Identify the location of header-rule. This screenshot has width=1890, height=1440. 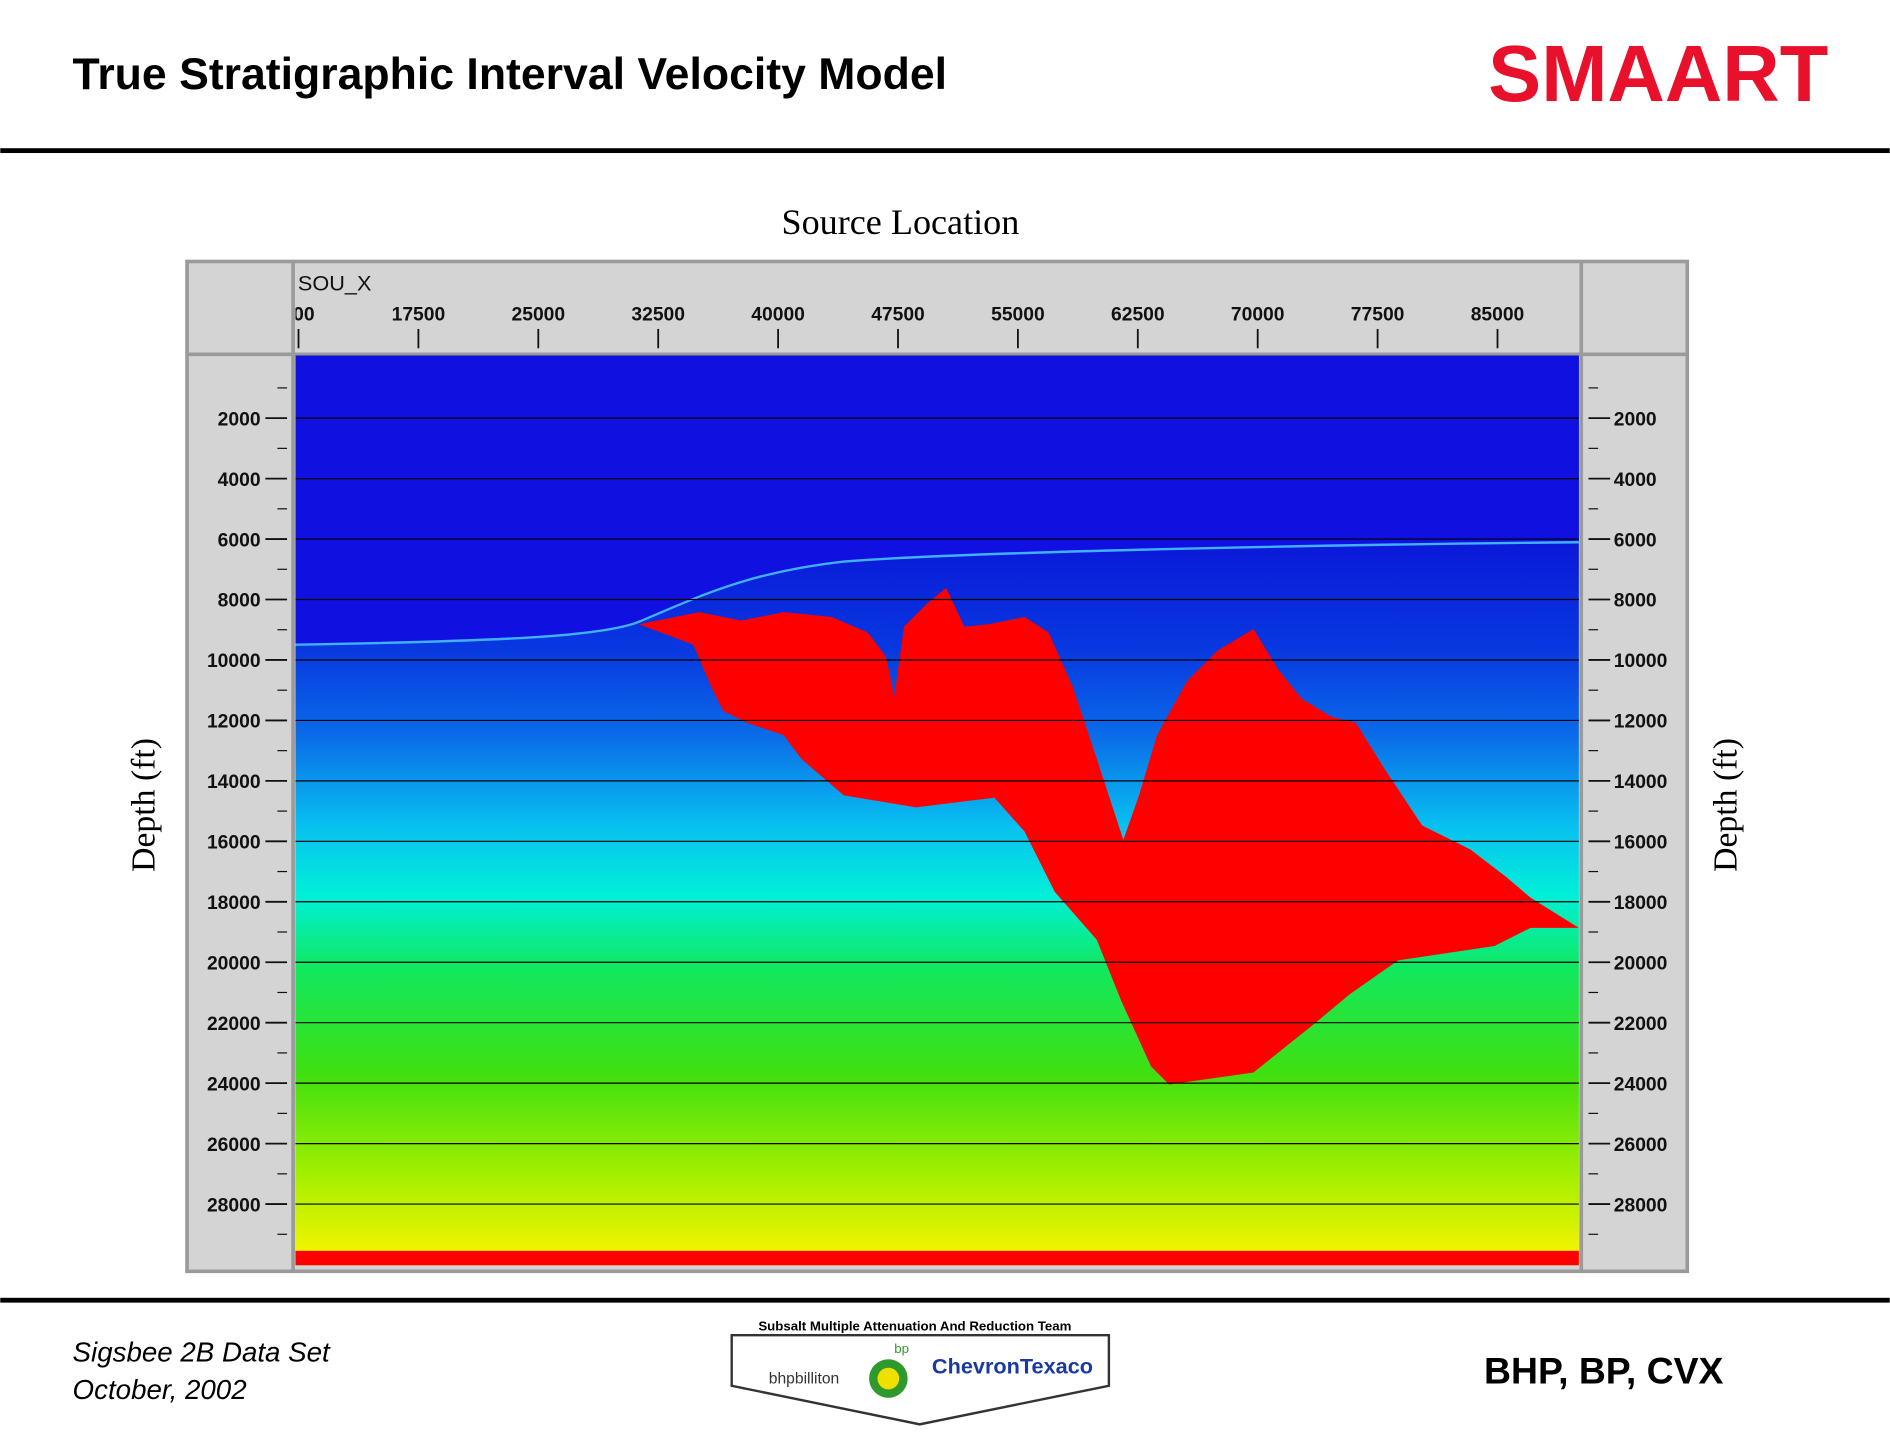
(945, 151).